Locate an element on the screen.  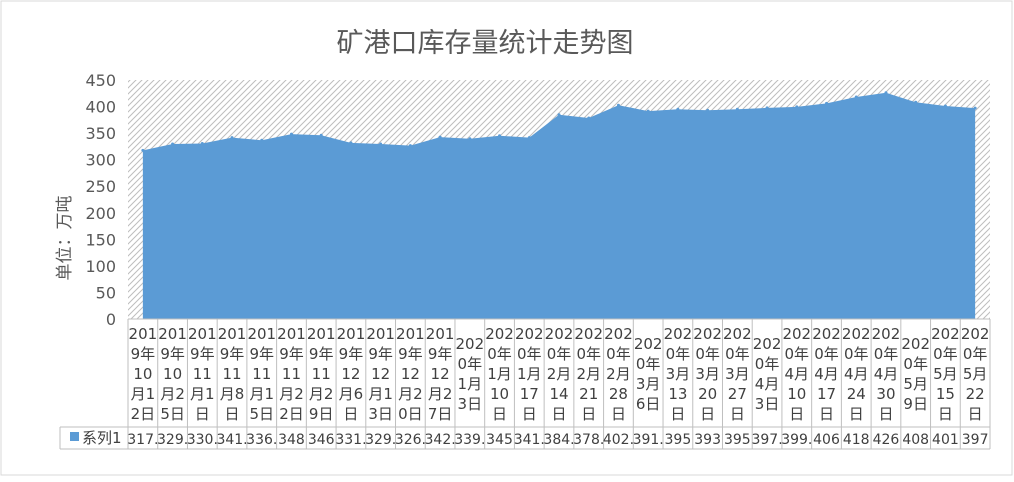
data-label: 399. is located at coordinates (796, 440).